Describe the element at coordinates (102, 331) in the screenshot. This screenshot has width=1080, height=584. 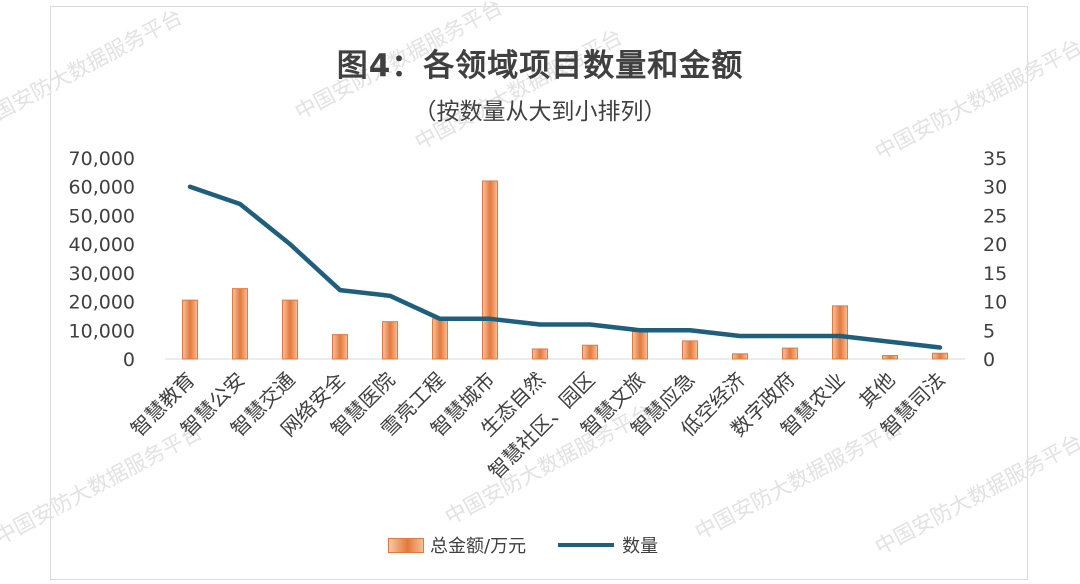
I see `left-axis-tick-label: 10,000` at that location.